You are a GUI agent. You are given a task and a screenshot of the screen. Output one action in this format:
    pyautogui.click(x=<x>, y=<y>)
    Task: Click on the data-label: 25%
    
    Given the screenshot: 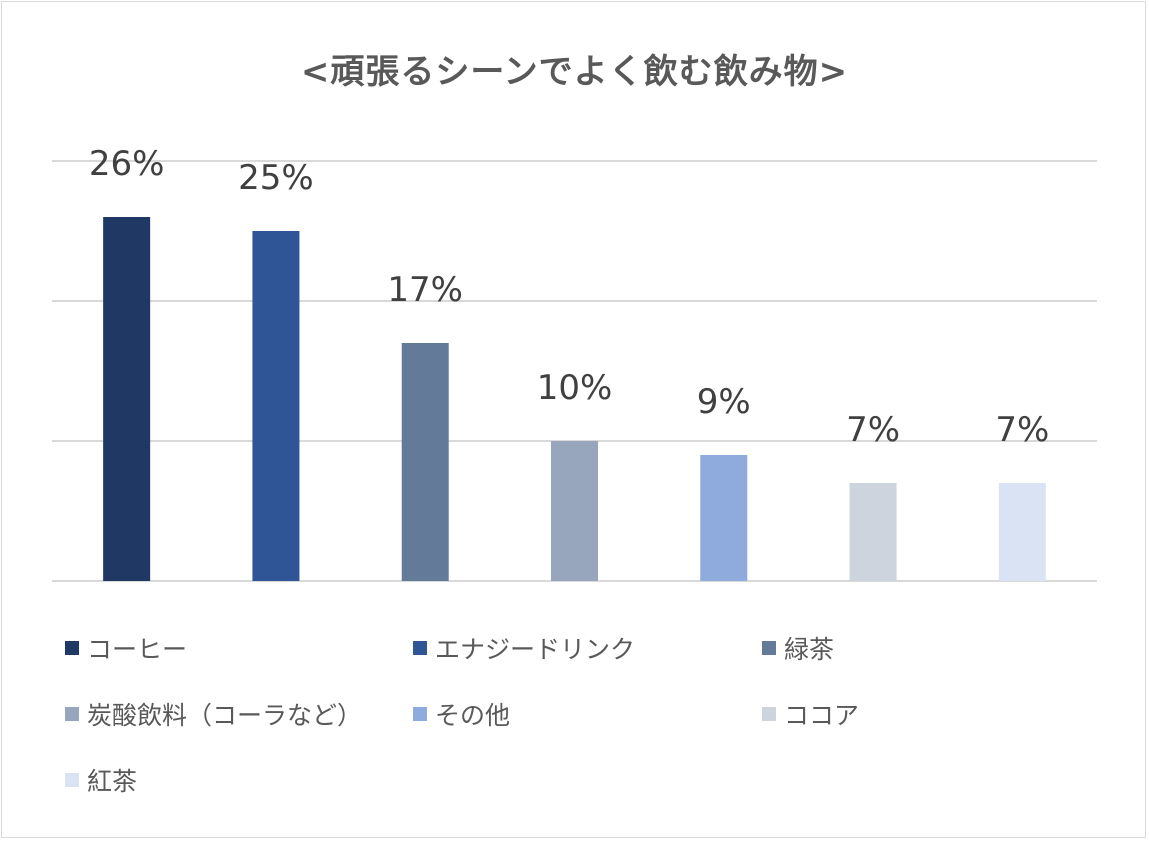 What is the action you would take?
    pyautogui.click(x=276, y=178)
    